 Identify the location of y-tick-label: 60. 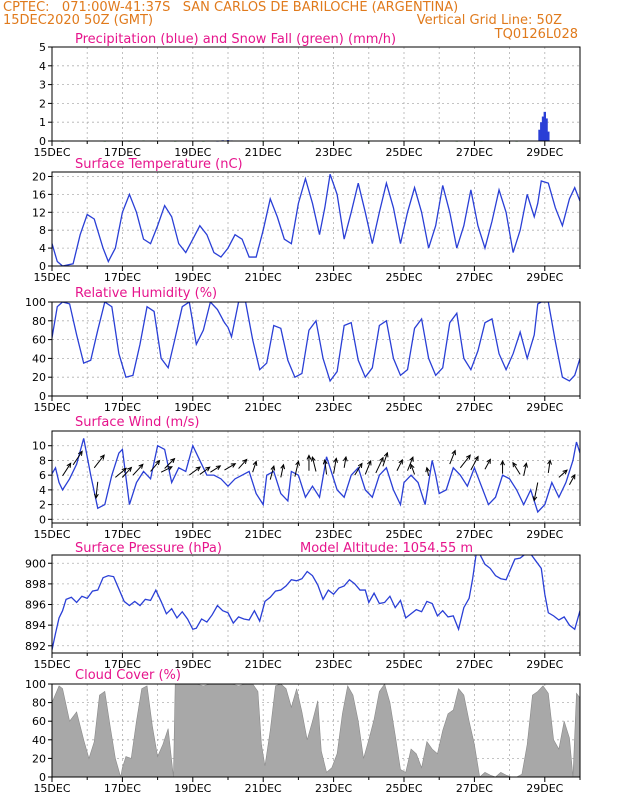
(39, 721).